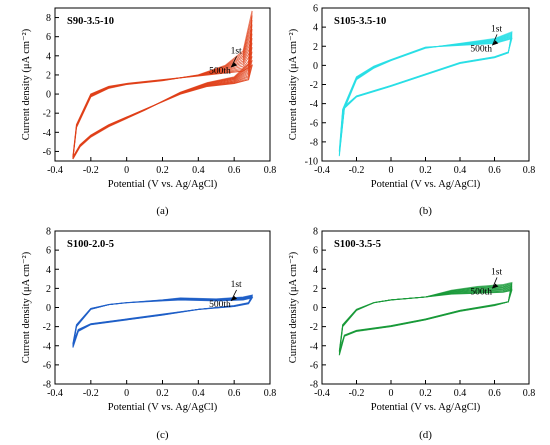  I want to click on panel-caption: (b), so click(425, 211).